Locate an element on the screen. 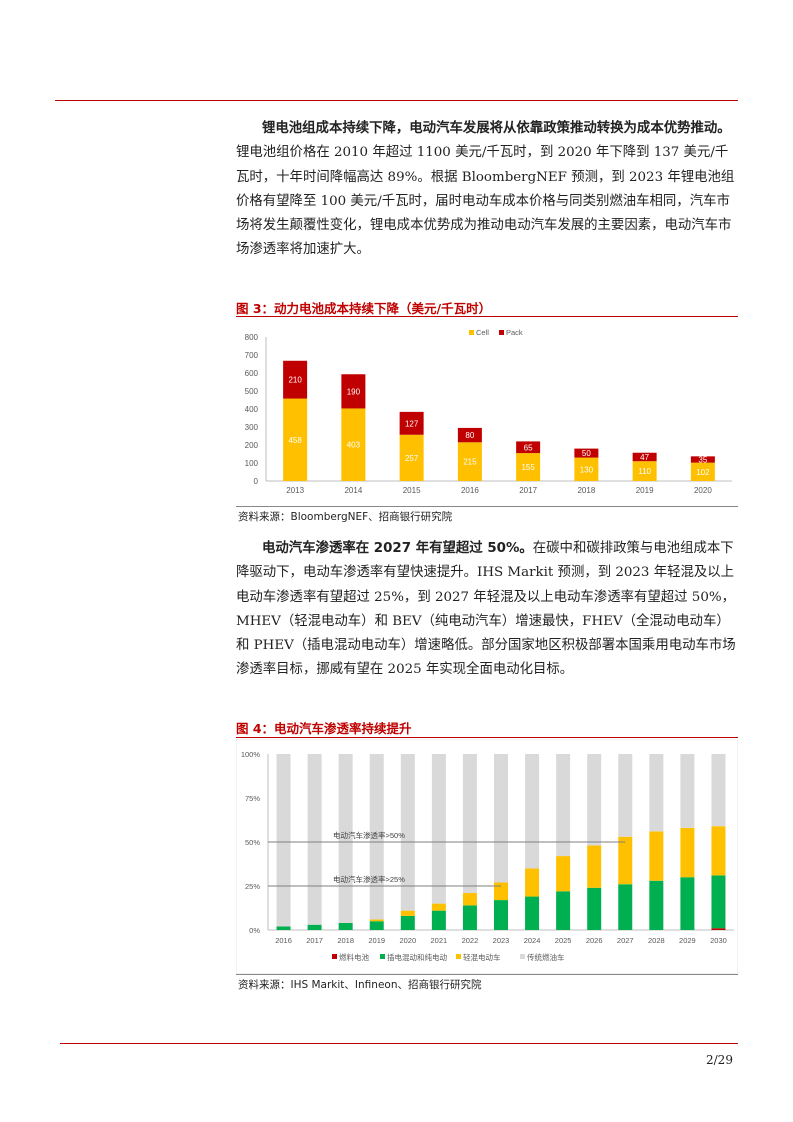 This screenshot has width=793, height=1122. data-label: 257 is located at coordinates (412, 458).